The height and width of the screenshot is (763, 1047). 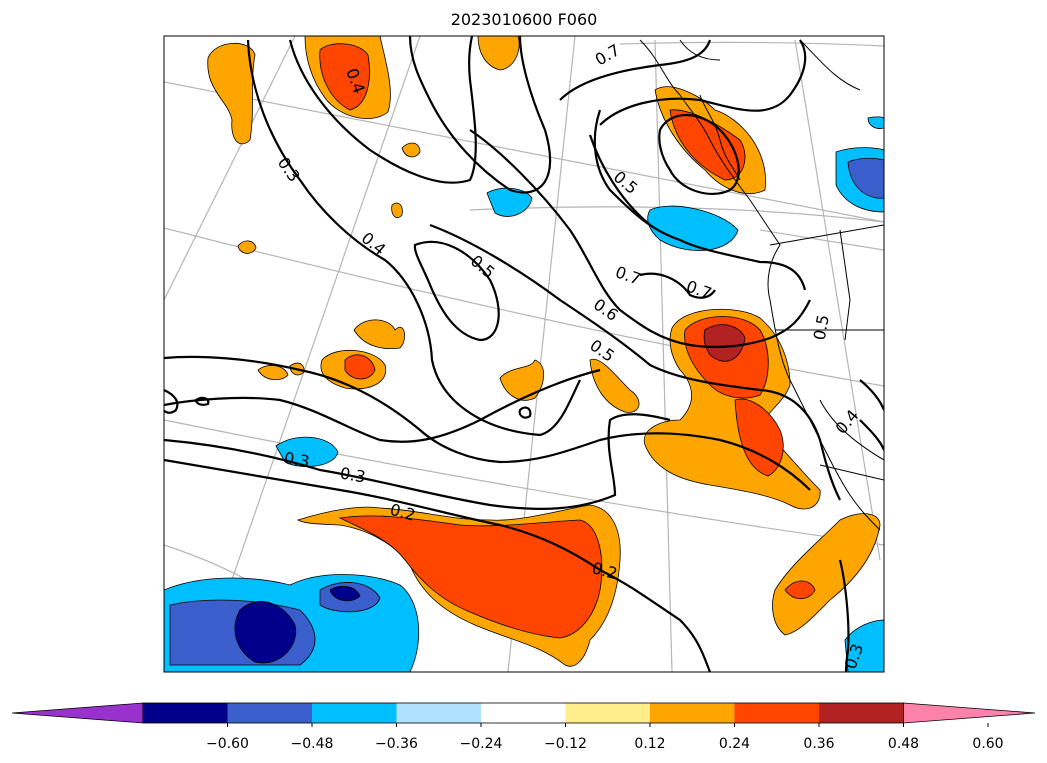 I want to click on colorbar-over-arrow, so click(x=969, y=713).